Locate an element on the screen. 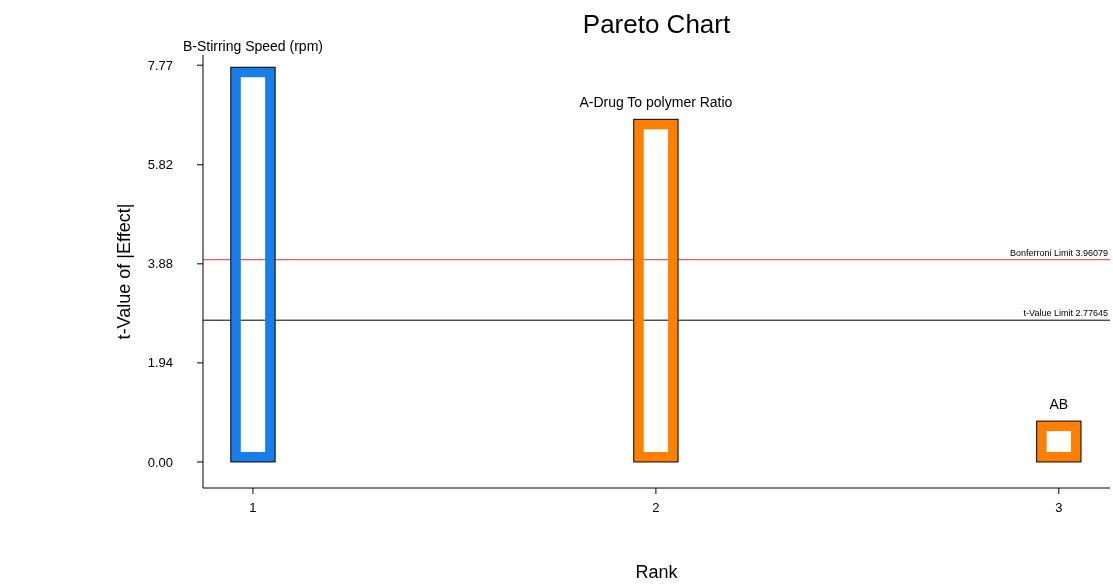 This screenshot has height=586, width=1113. bar is located at coordinates (1059, 441).